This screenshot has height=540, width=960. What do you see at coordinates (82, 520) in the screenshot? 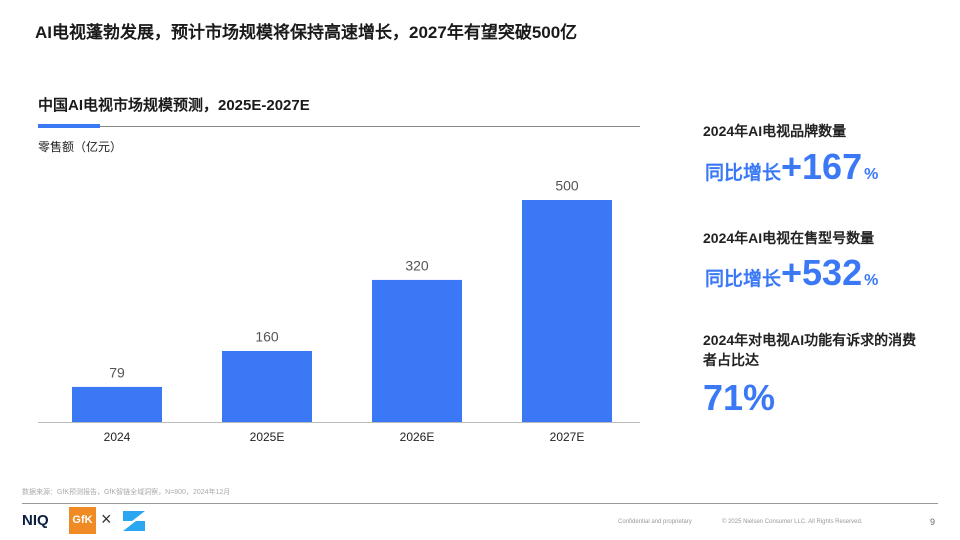
I see `gfk-logo: GfK` at bounding box center [82, 520].